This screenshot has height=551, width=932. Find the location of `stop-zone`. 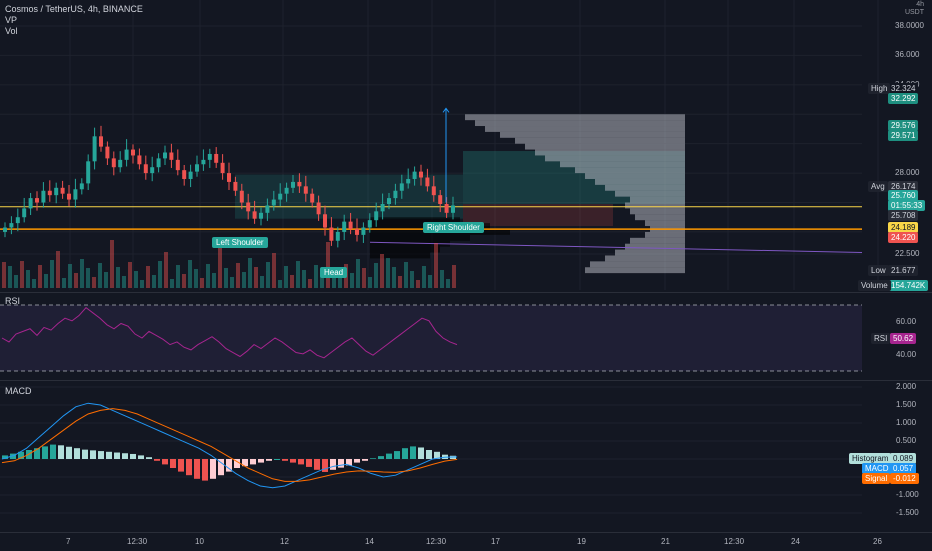

stop-zone is located at coordinates (538, 215).